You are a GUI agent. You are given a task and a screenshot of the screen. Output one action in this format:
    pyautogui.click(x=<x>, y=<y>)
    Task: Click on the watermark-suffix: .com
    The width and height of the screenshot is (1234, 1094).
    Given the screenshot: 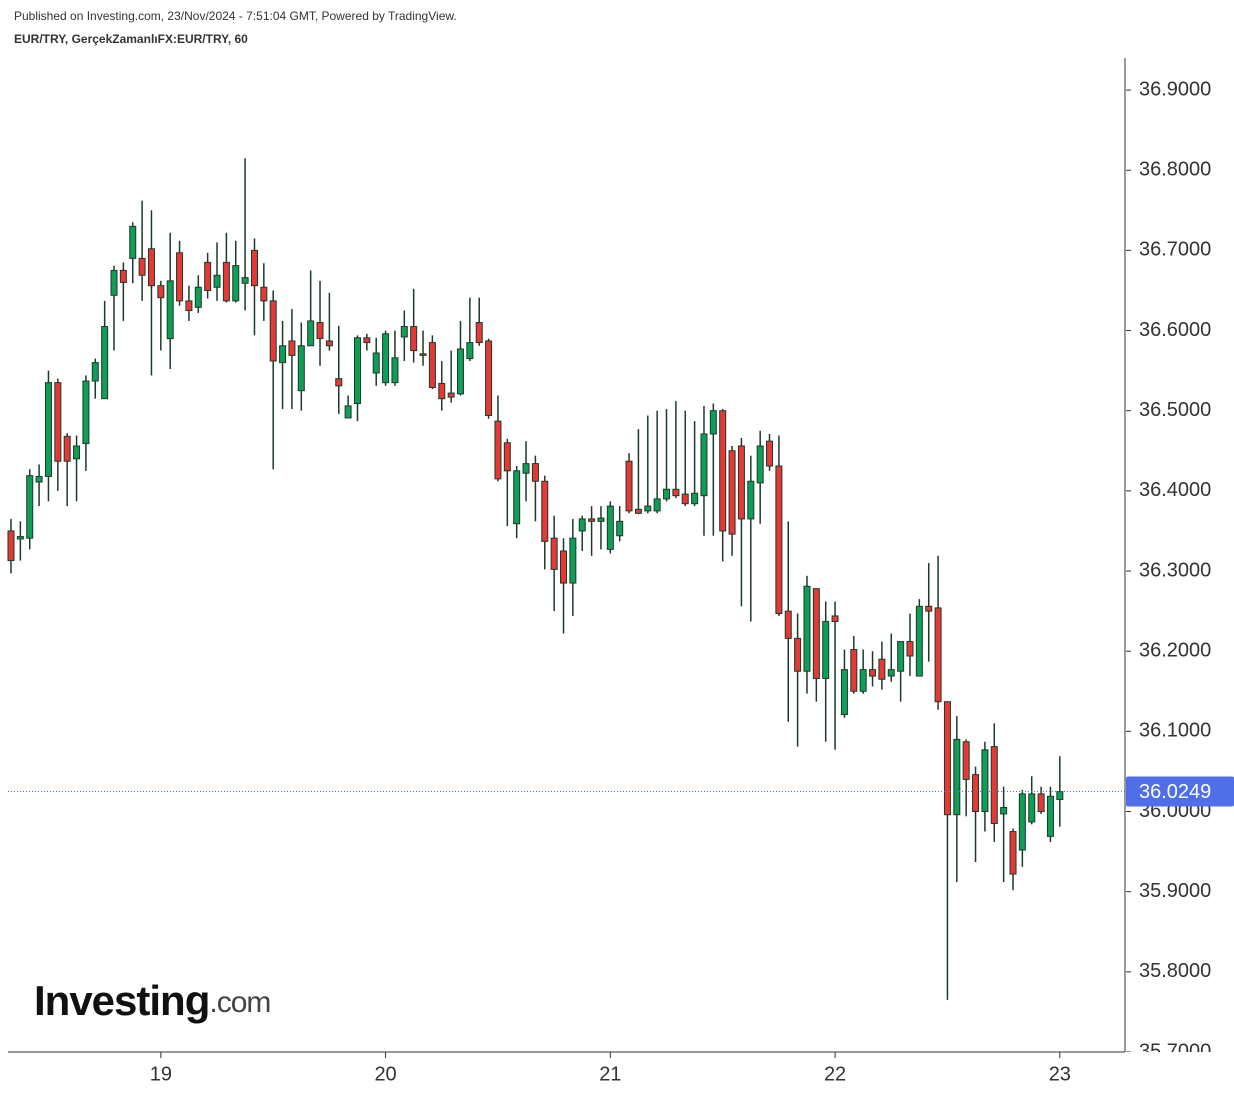 What is the action you would take?
    pyautogui.click(x=239, y=1002)
    